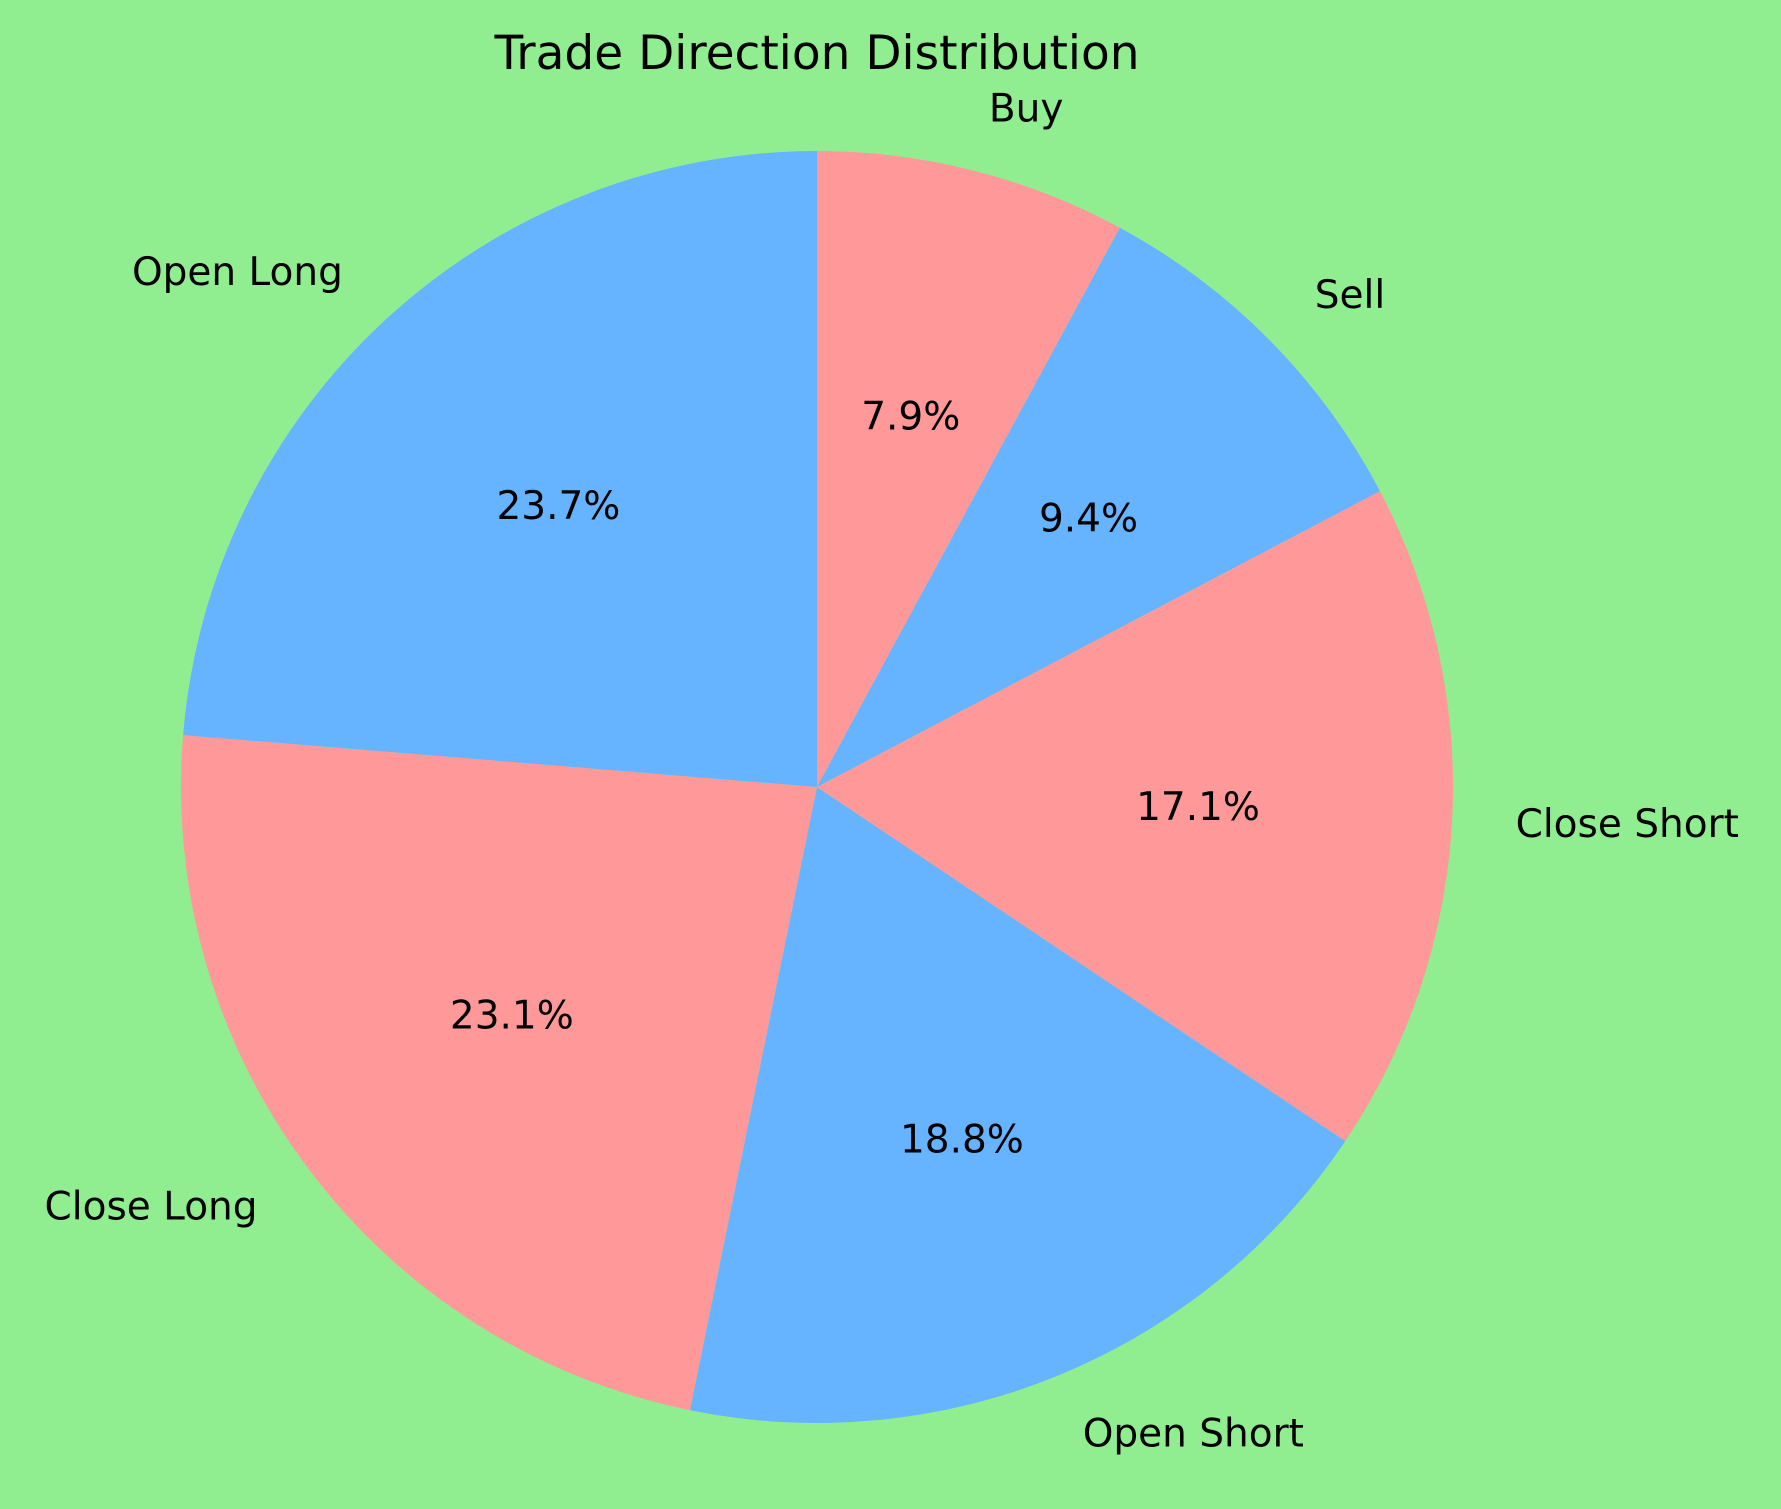  What do you see at coordinates (558, 506) in the screenshot?
I see `slice-percent-label: 23.7%` at bounding box center [558, 506].